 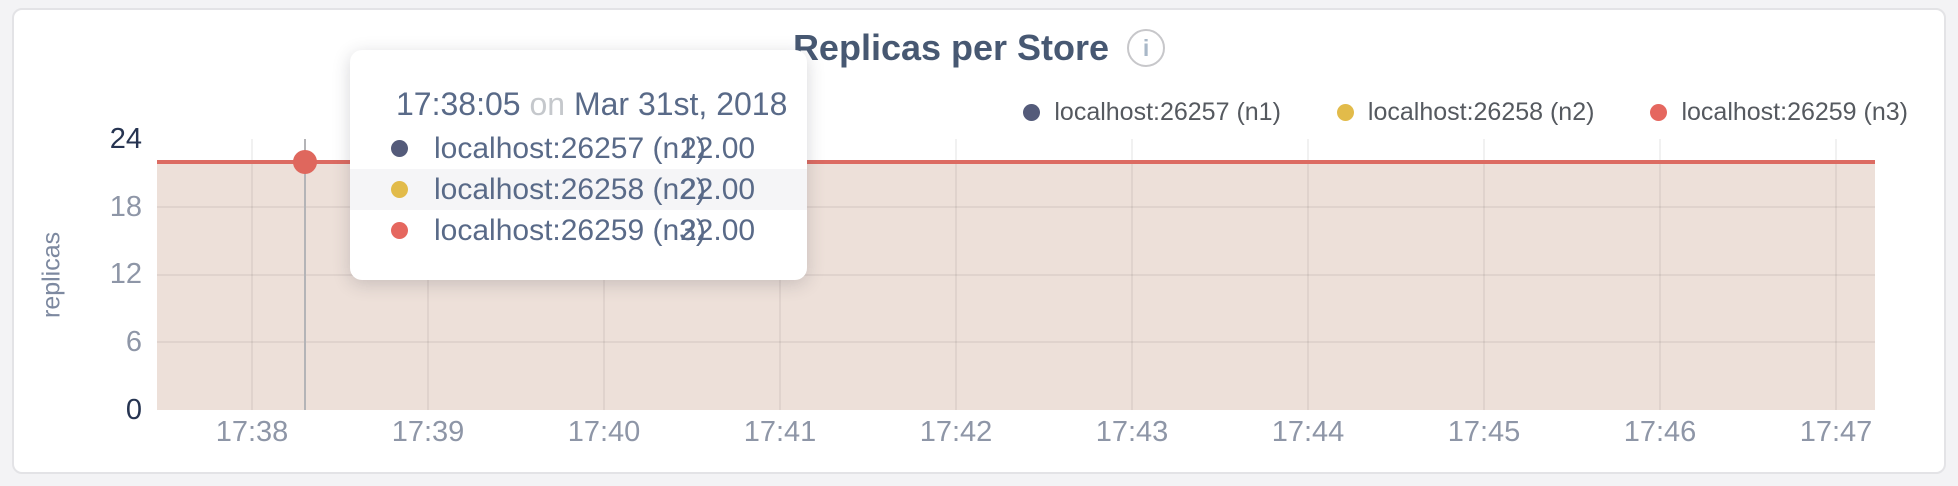 I want to click on tooltip-row: localhost:26259 (n3) 22.00, so click(x=578, y=230).